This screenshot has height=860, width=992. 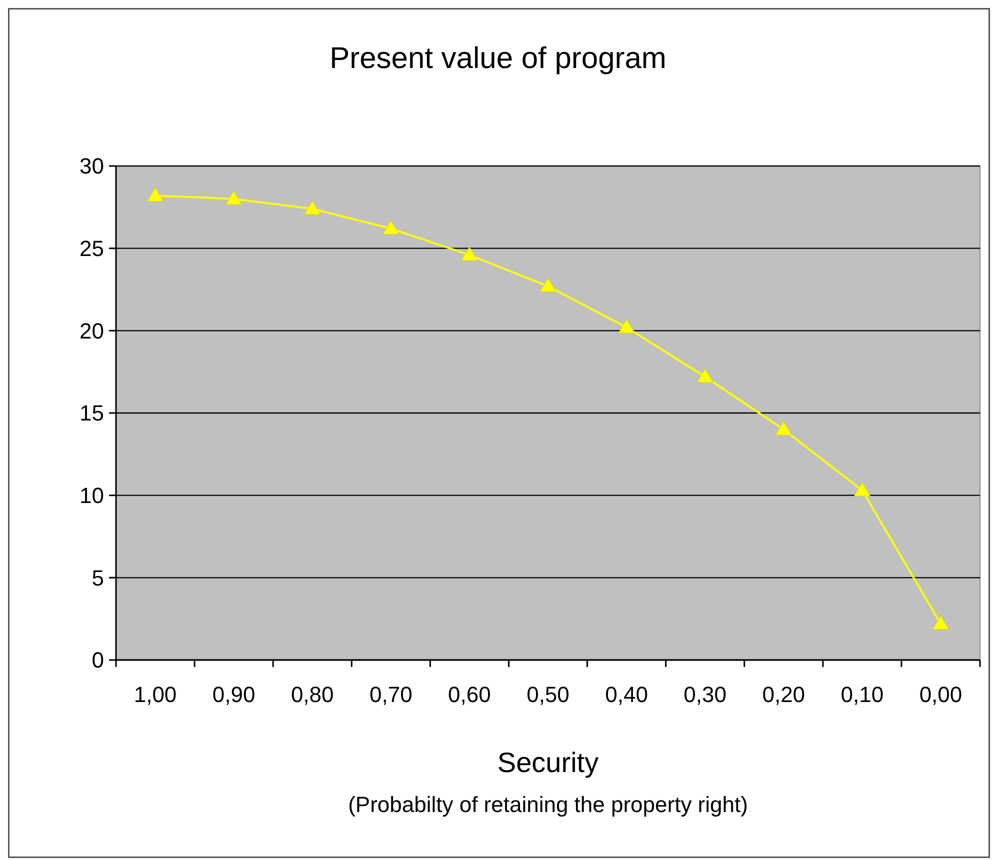 What do you see at coordinates (548, 762) in the screenshot?
I see `x-axis-title: Security` at bounding box center [548, 762].